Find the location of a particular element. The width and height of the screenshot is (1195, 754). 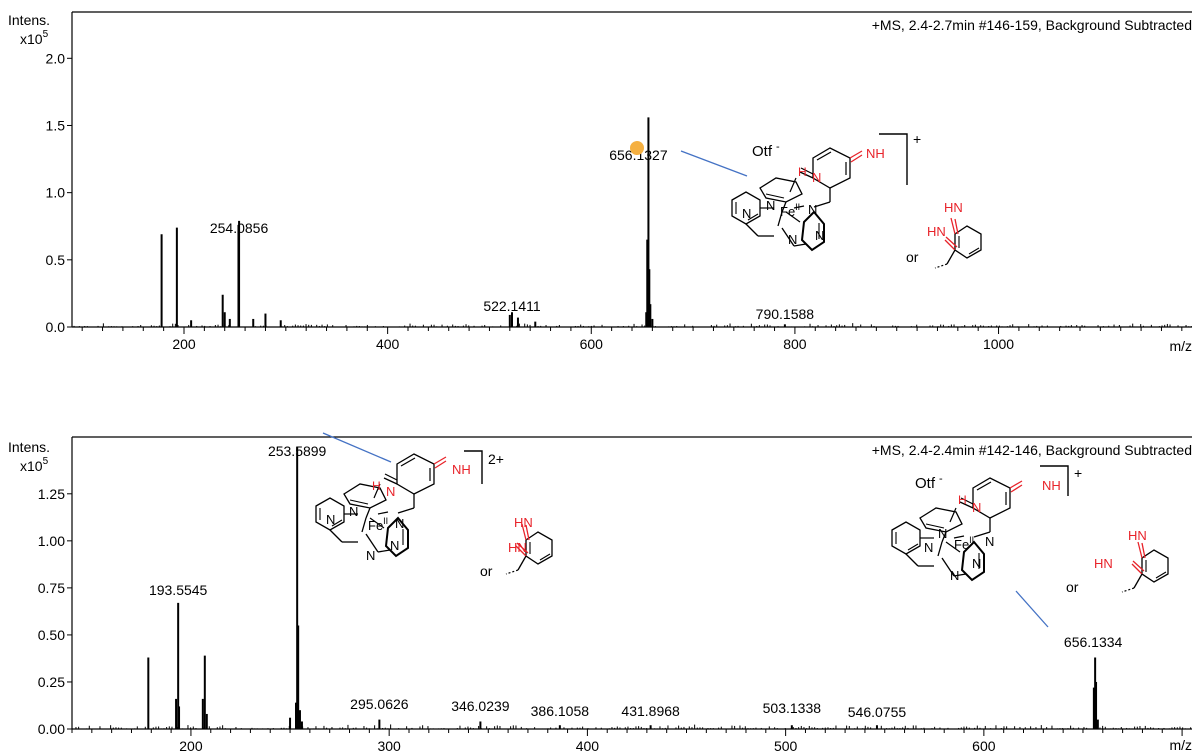

y-tick-label: 1.0 is located at coordinates (56, 193).